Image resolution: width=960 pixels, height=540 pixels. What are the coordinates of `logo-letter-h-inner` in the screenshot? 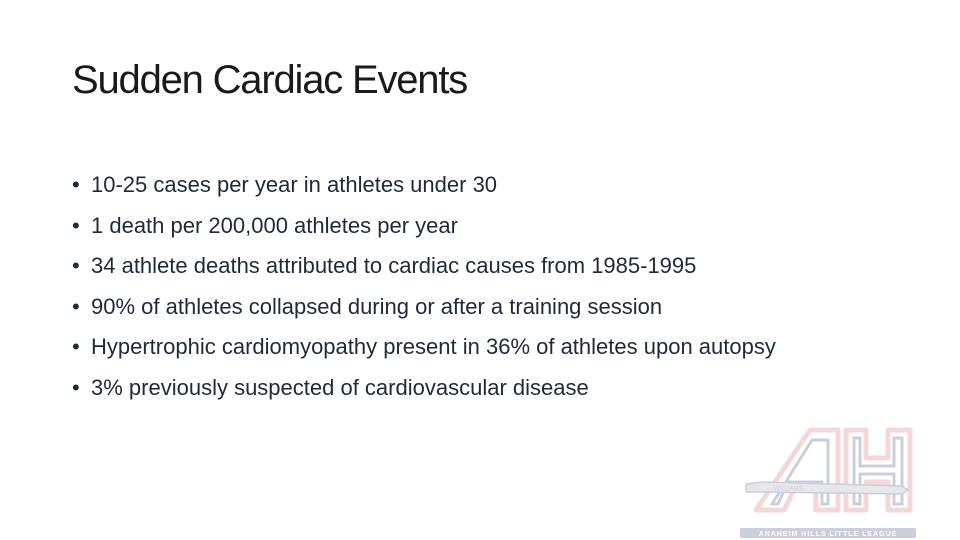 It's located at (878, 471).